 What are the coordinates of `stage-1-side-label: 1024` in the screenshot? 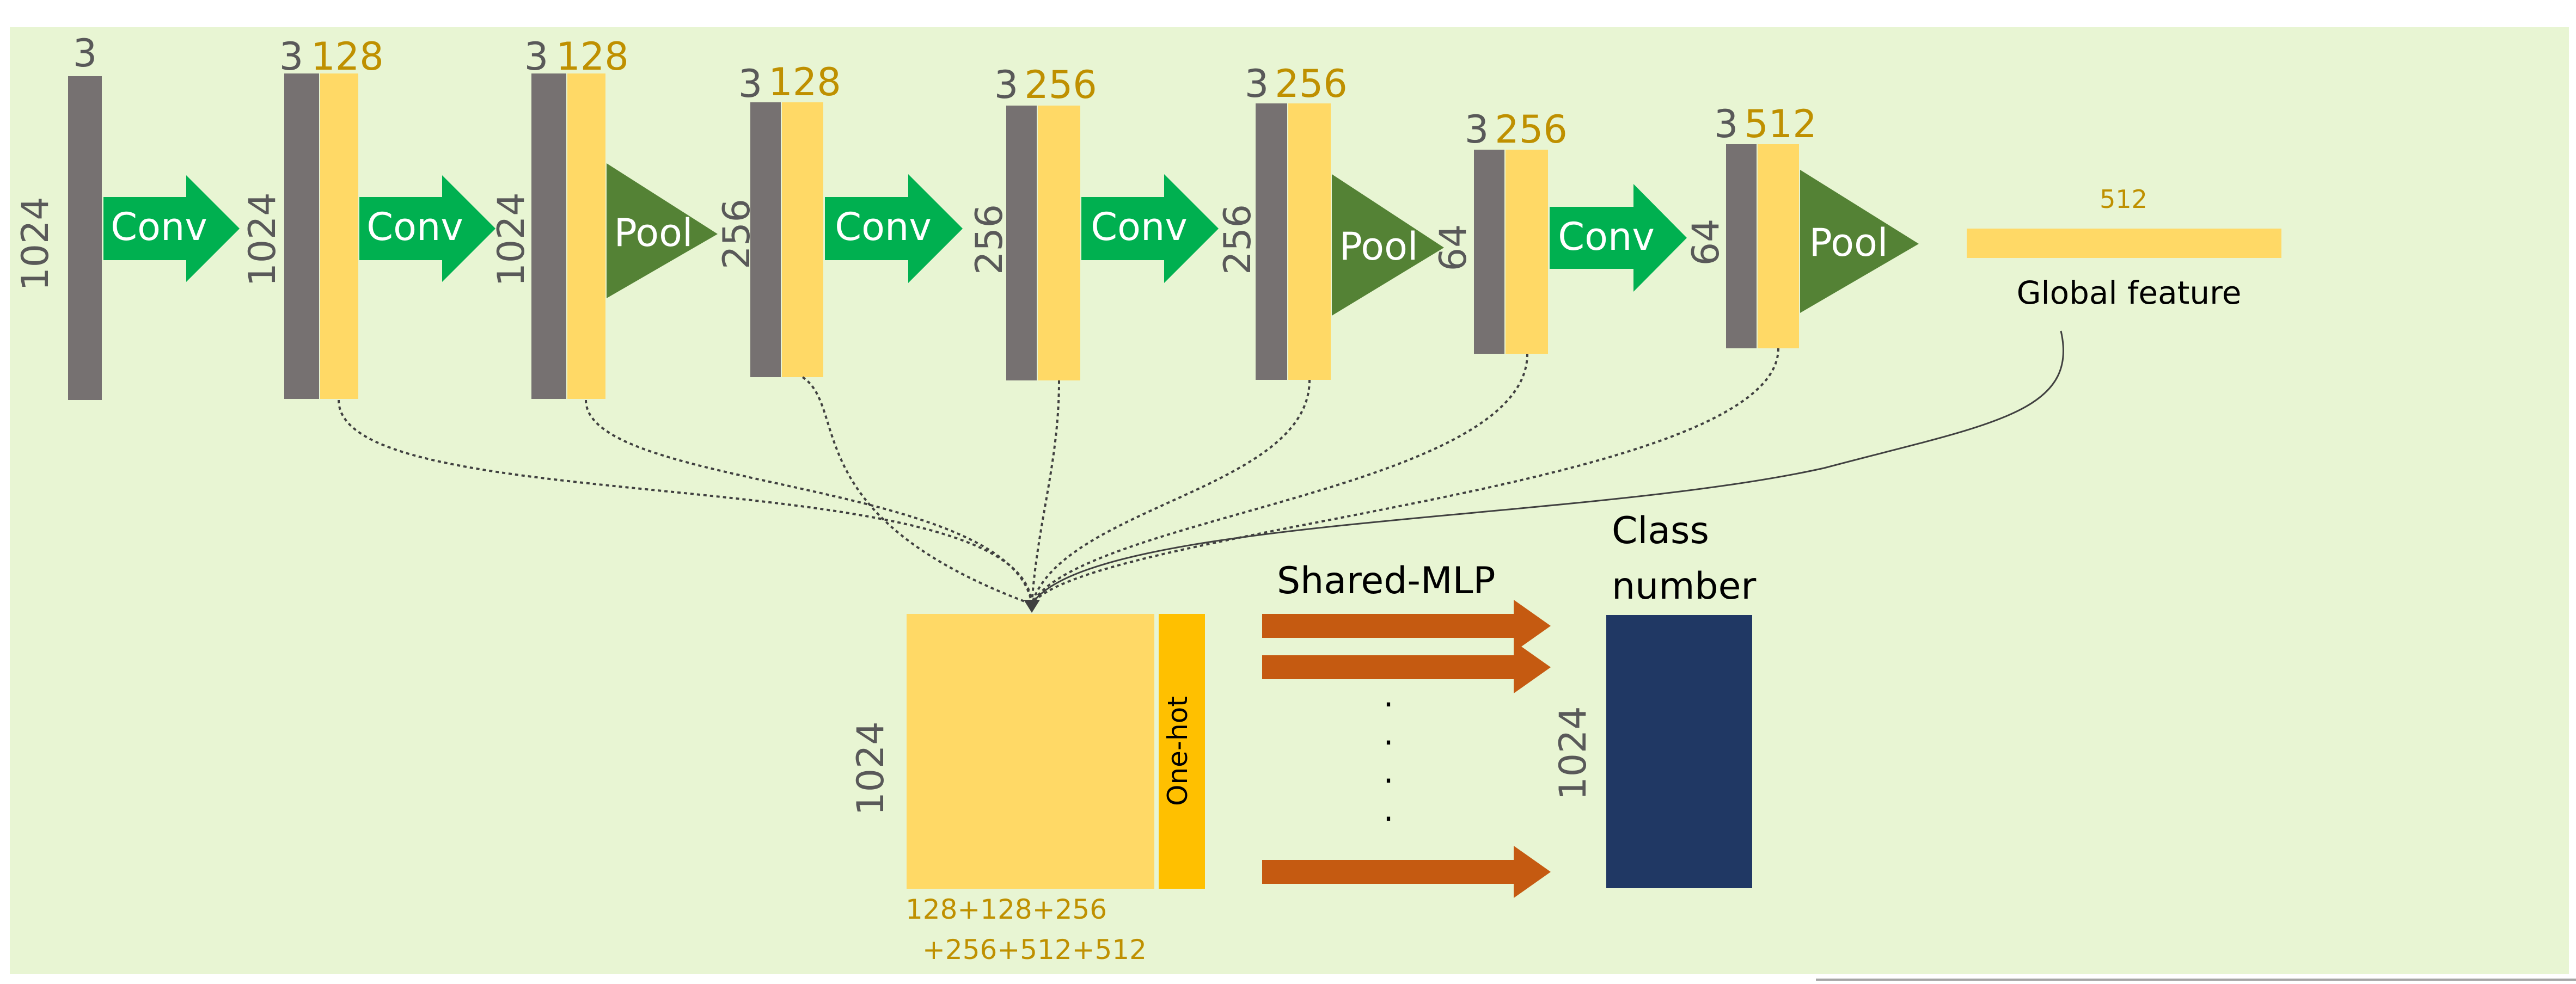 It's located at (35, 243).